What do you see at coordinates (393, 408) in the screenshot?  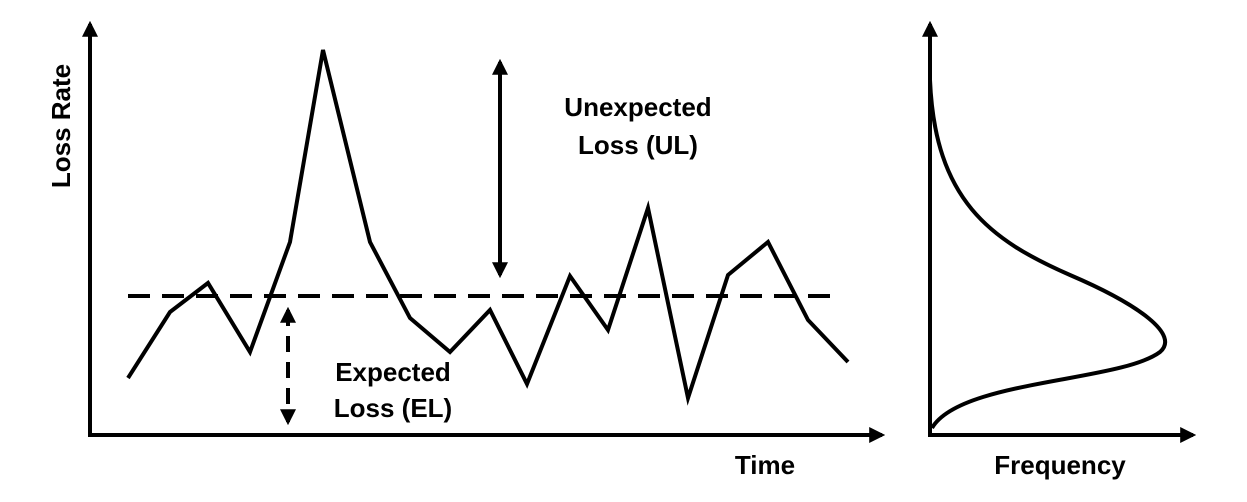 I see `el-label: Loss (EL)` at bounding box center [393, 408].